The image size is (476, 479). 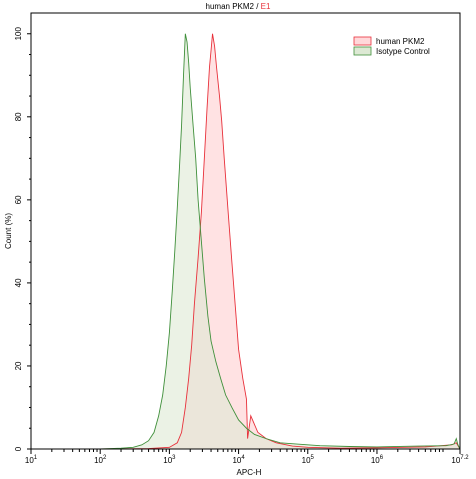 What do you see at coordinates (247, 457) in the screenshot?
I see `x-axis: 10¹ 10² 10³ 10⁴ 10⁵ 10⁶ 107.2` at bounding box center [247, 457].